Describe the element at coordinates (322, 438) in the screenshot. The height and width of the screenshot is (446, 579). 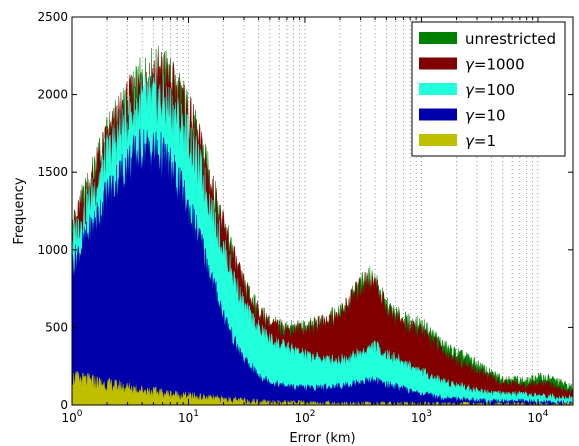
I see `x-axis-label: Error (km)` at that location.